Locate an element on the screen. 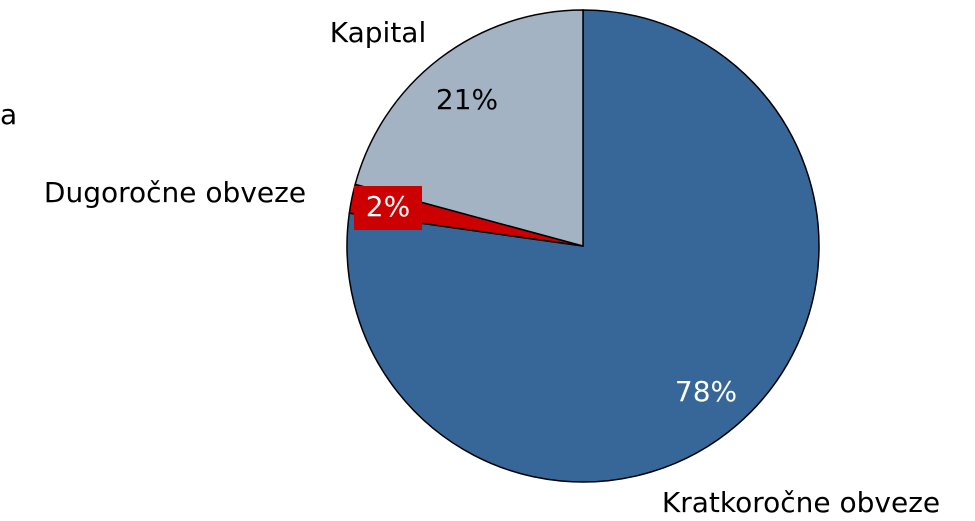 This screenshot has height=521, width=975. annotation: a is located at coordinates (8, 114).